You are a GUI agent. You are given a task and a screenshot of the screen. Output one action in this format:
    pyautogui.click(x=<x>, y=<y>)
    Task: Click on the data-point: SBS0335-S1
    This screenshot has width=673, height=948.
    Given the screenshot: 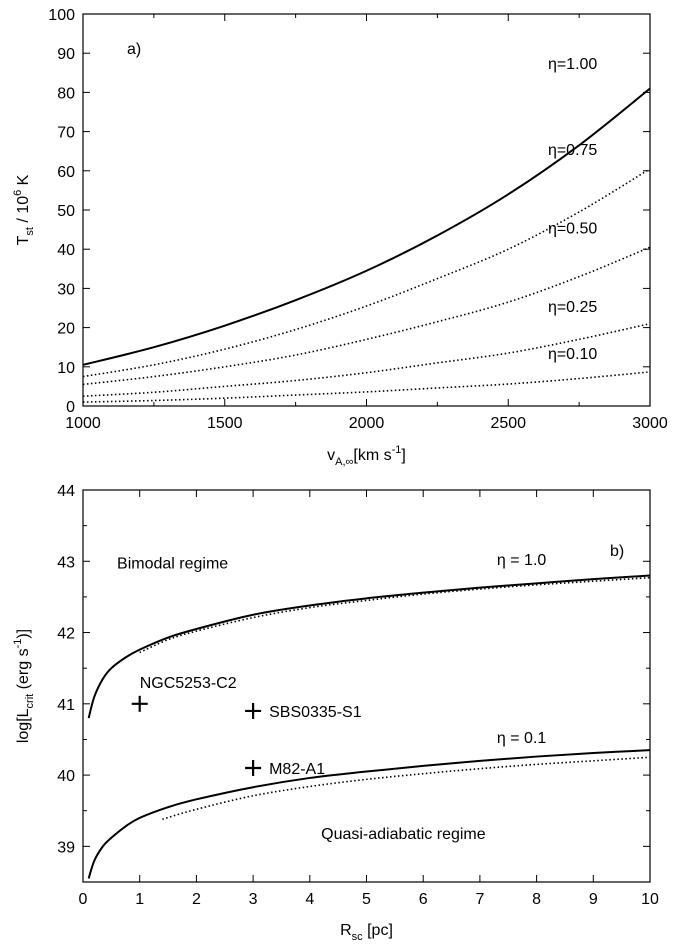 What is the action you would take?
    pyautogui.click(x=303, y=711)
    